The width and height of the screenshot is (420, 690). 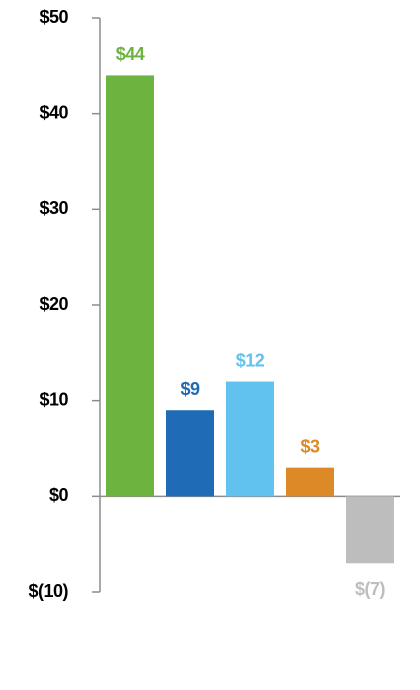 What do you see at coordinates (59, 495) in the screenshot?
I see `y-tick-label: $0` at bounding box center [59, 495].